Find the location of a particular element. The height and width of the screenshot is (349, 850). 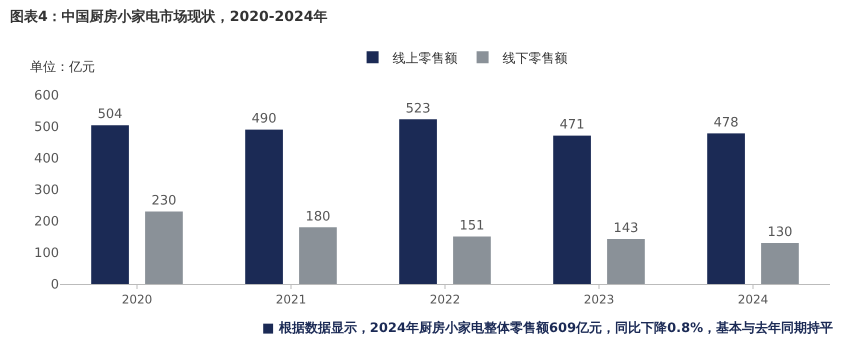

x-tick-label: 2024 is located at coordinates (753, 299).